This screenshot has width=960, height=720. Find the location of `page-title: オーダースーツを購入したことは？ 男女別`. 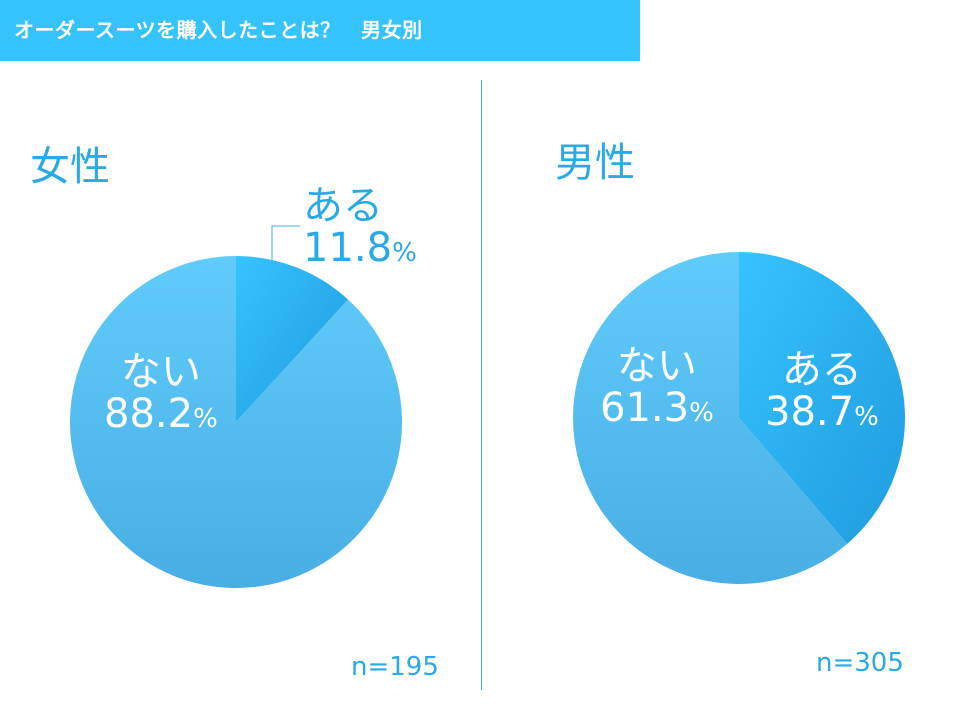

page-title: オーダースーツを購入したことは？ 男女別 is located at coordinates (218, 30).